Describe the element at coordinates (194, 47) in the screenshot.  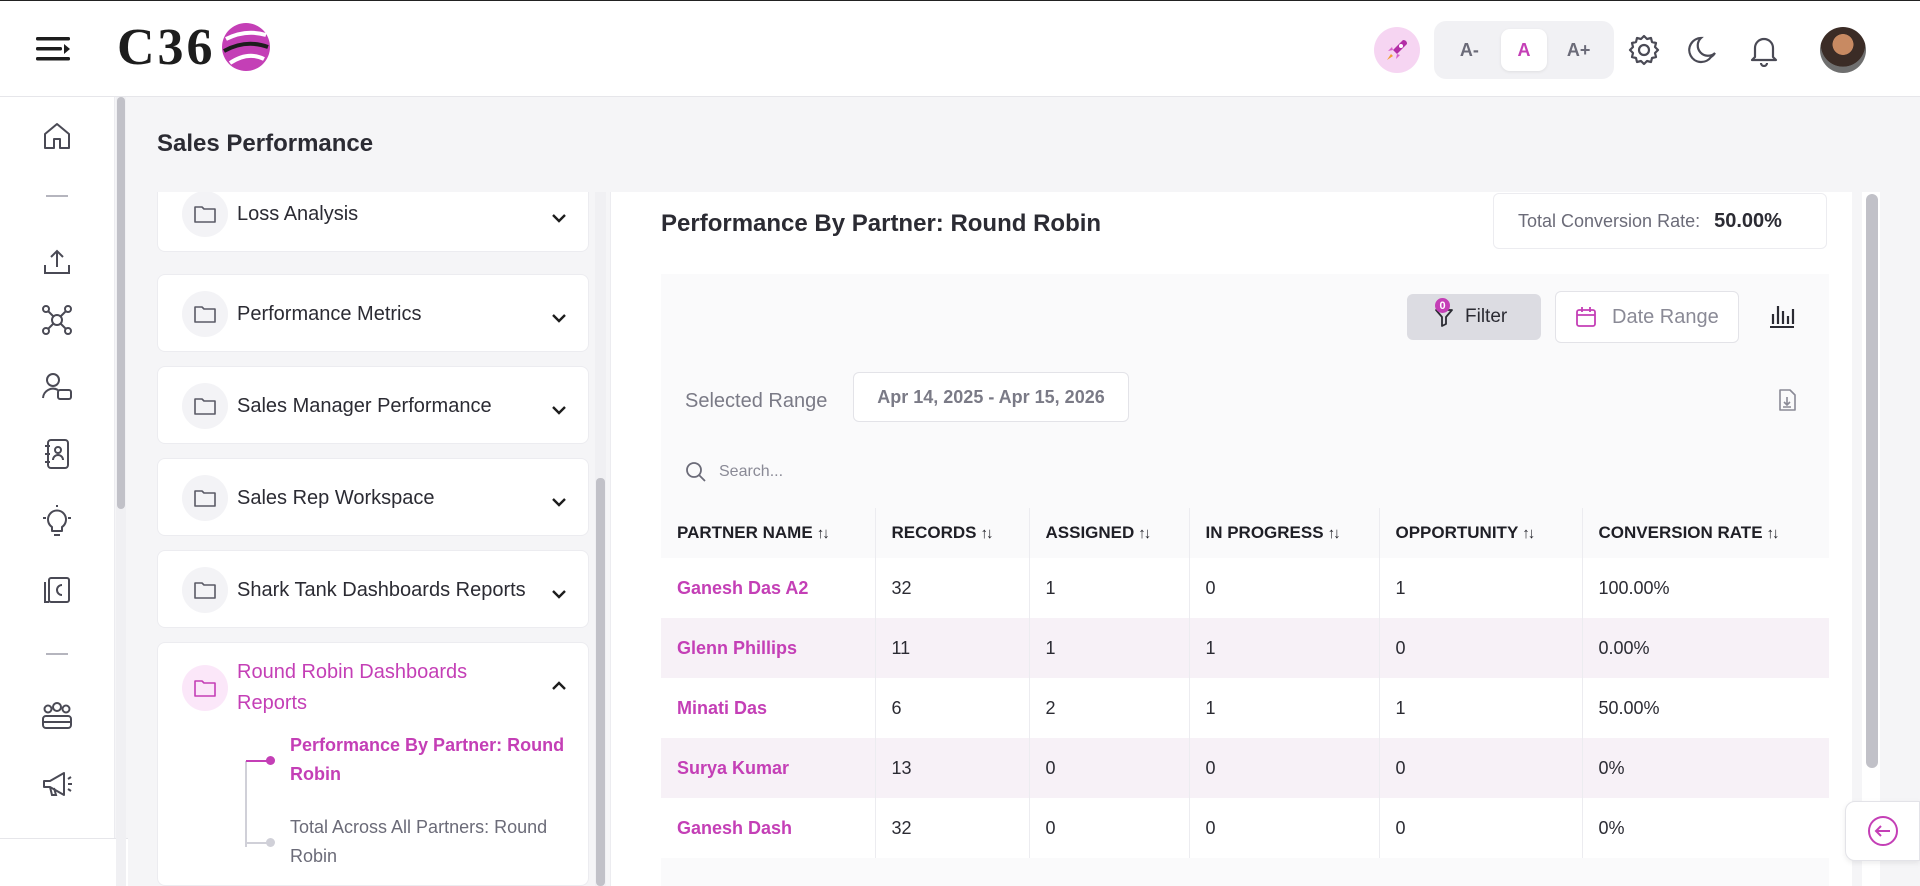
I see `app-logo: C36` at that location.